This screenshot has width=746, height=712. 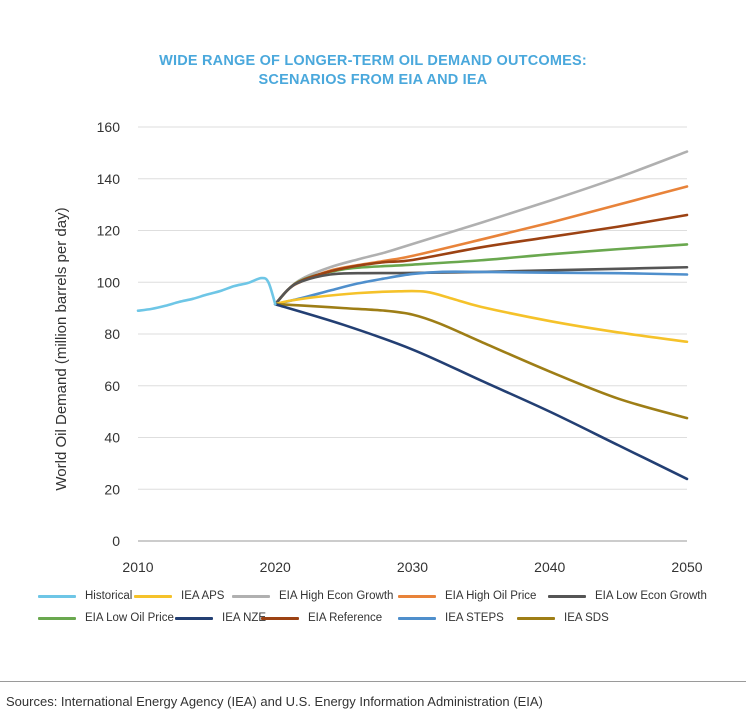 What do you see at coordinates (481, 316) in the screenshot?
I see `series-line-iea-aps` at bounding box center [481, 316].